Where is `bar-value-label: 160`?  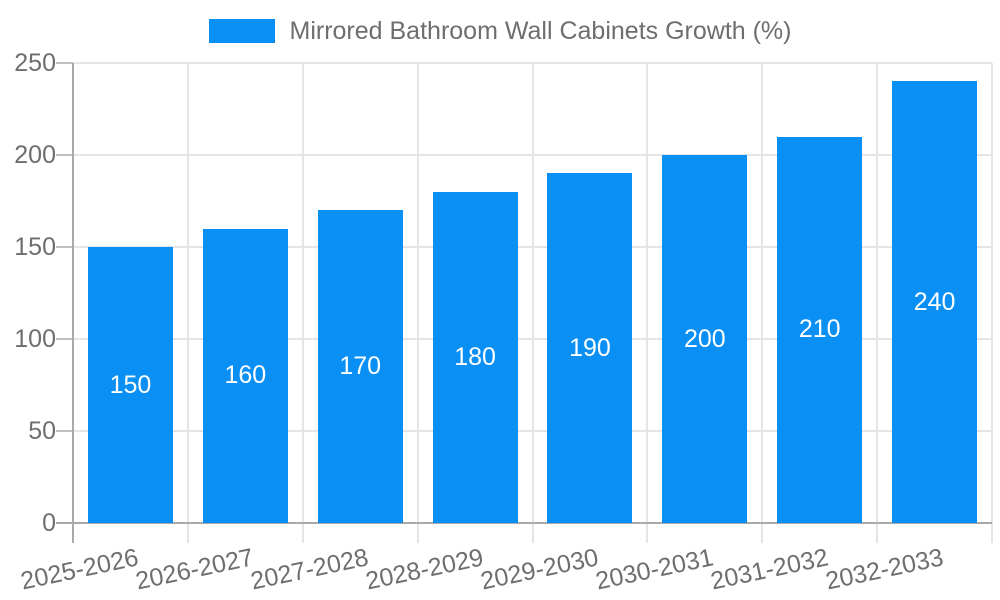 bar-value-label: 160 is located at coordinates (245, 375).